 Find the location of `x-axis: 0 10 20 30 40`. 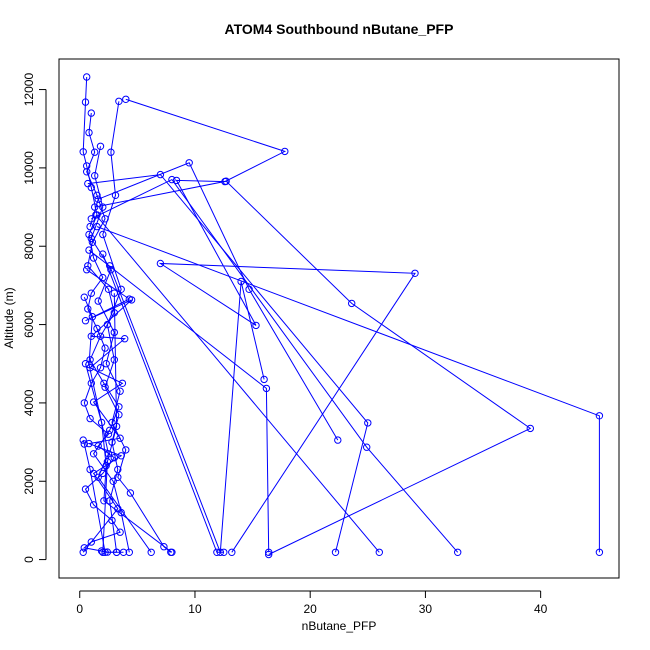

x-axis: 0 10 20 30 40 is located at coordinates (312, 603).